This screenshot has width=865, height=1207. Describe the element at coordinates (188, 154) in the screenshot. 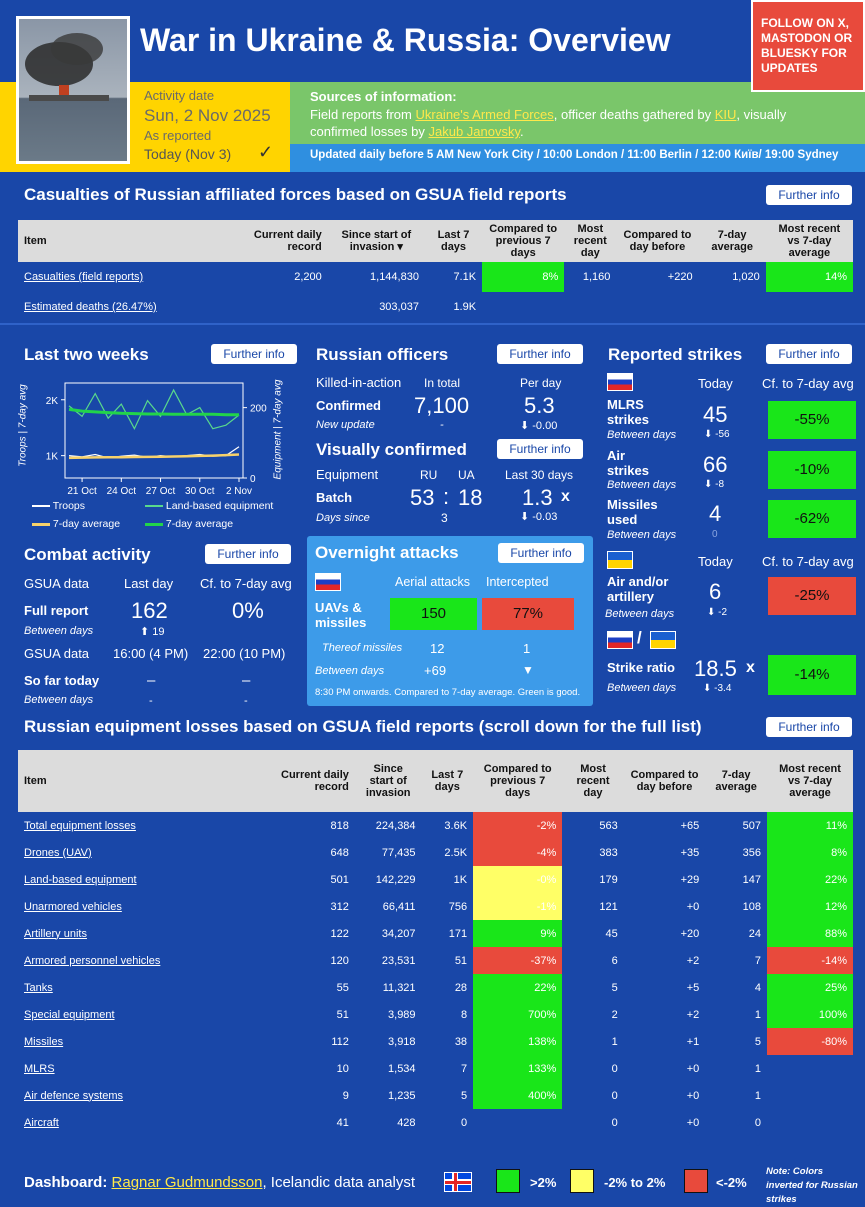

I see `as-reported-value: Today (Nov 3)` at that location.